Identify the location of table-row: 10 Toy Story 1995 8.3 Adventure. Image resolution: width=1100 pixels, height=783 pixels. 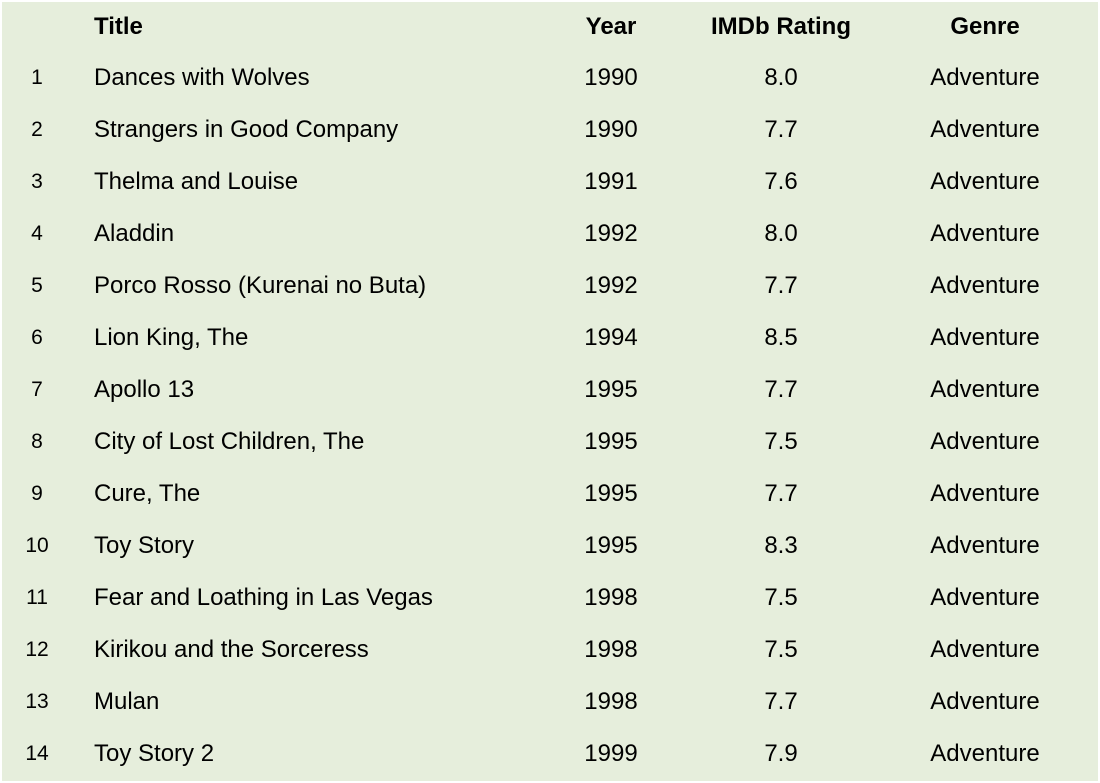
(550, 546).